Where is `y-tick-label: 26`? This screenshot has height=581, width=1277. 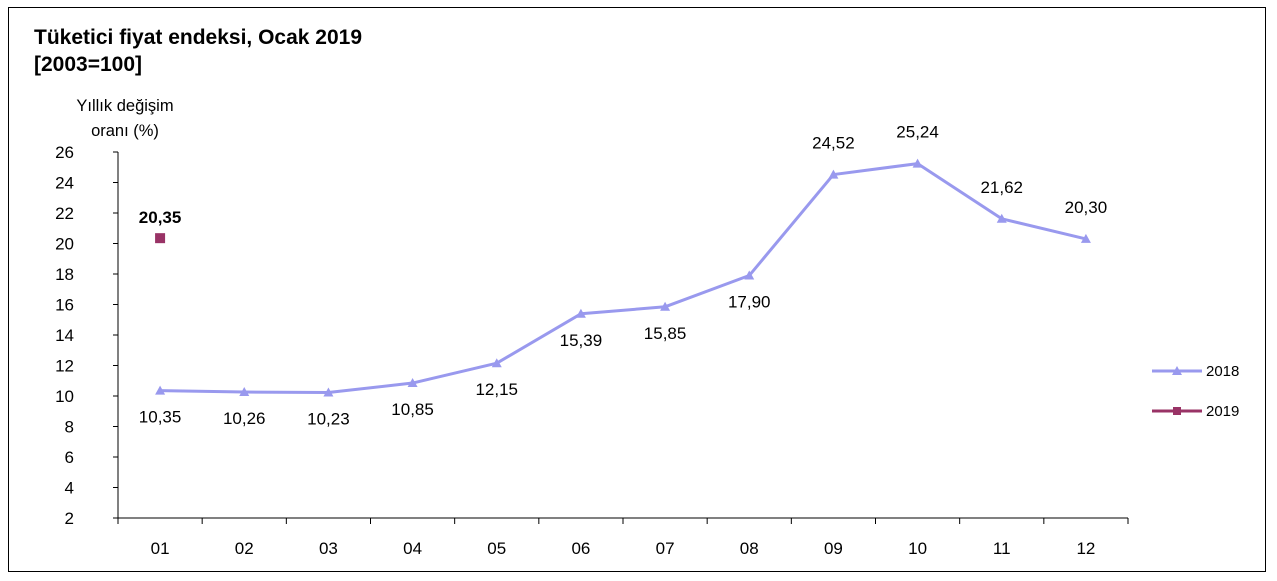
y-tick-label: 26 is located at coordinates (64, 152).